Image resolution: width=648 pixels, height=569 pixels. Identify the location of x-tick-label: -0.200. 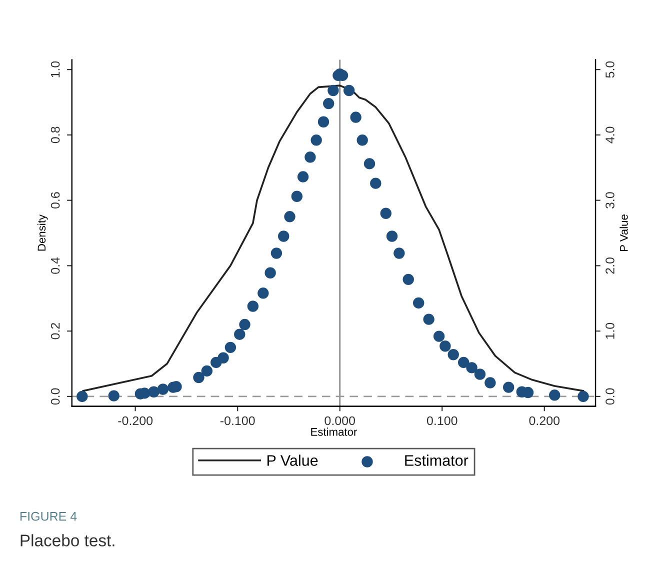
(135, 421).